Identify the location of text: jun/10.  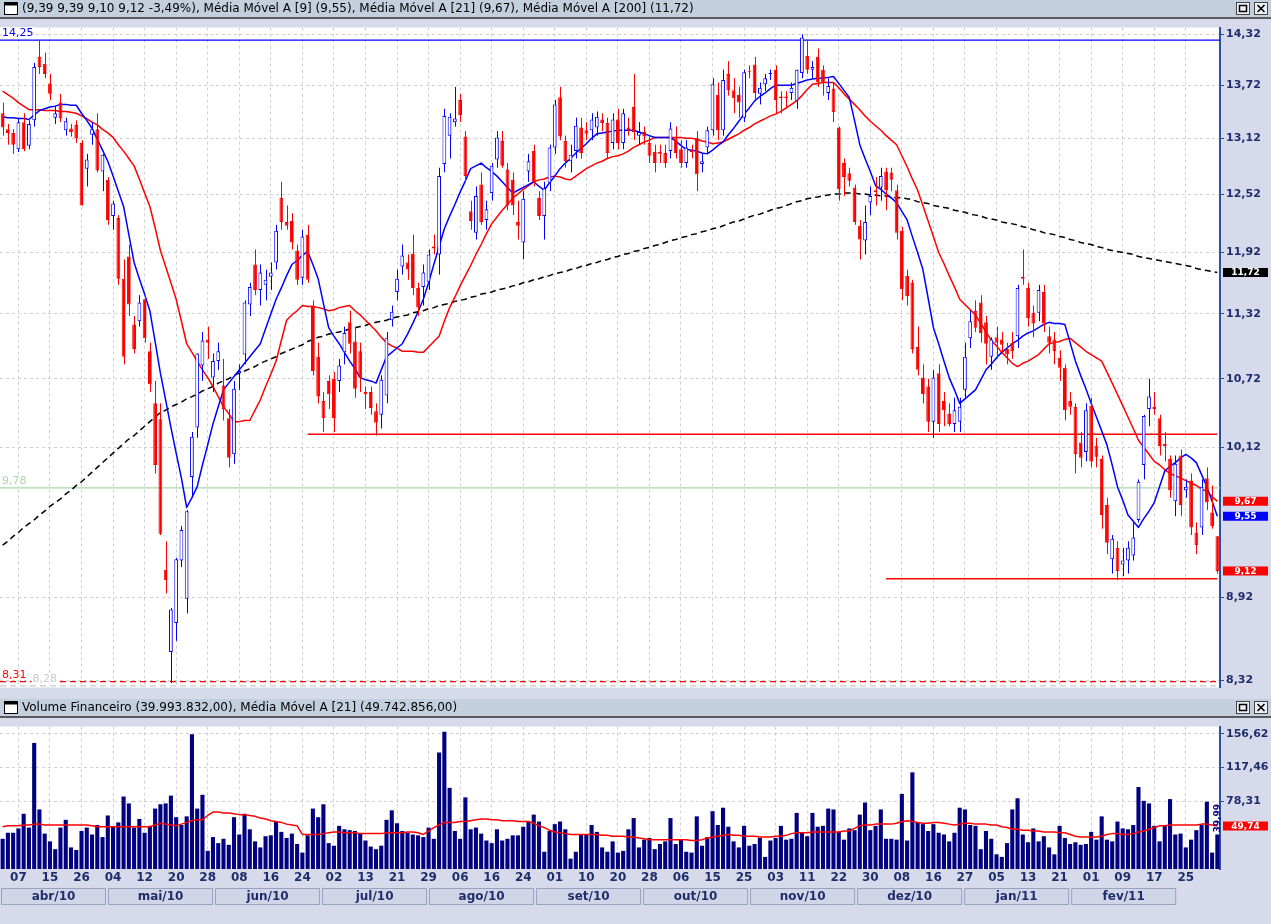
(267, 896).